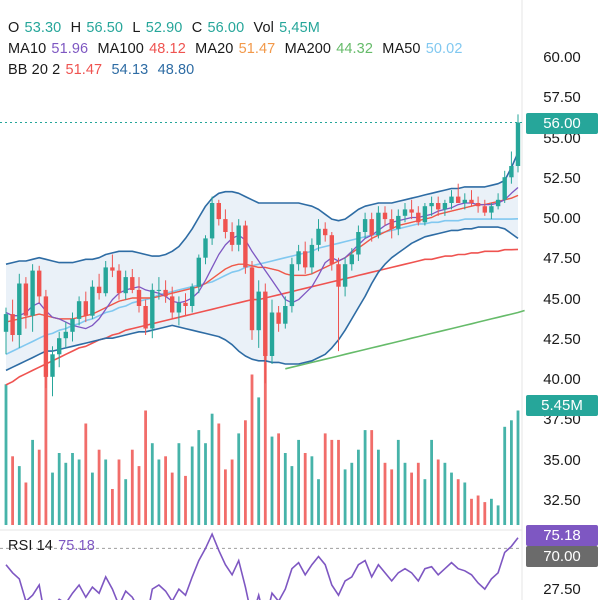 This screenshot has height=600, width=600. Describe the element at coordinates (562, 589) in the screenshot. I see `rsi-tick-label: 27.50` at that location.